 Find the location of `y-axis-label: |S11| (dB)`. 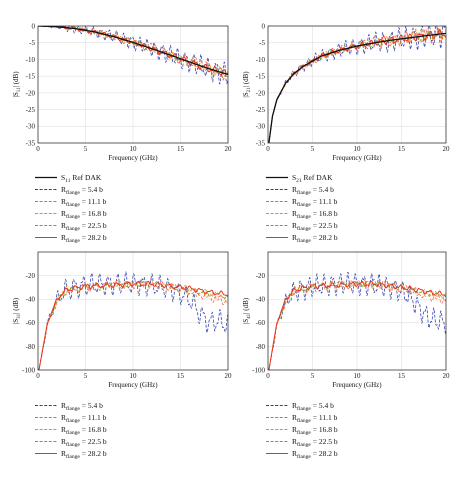

y-axis-label: |S11| (dB) is located at coordinates (17, 84).